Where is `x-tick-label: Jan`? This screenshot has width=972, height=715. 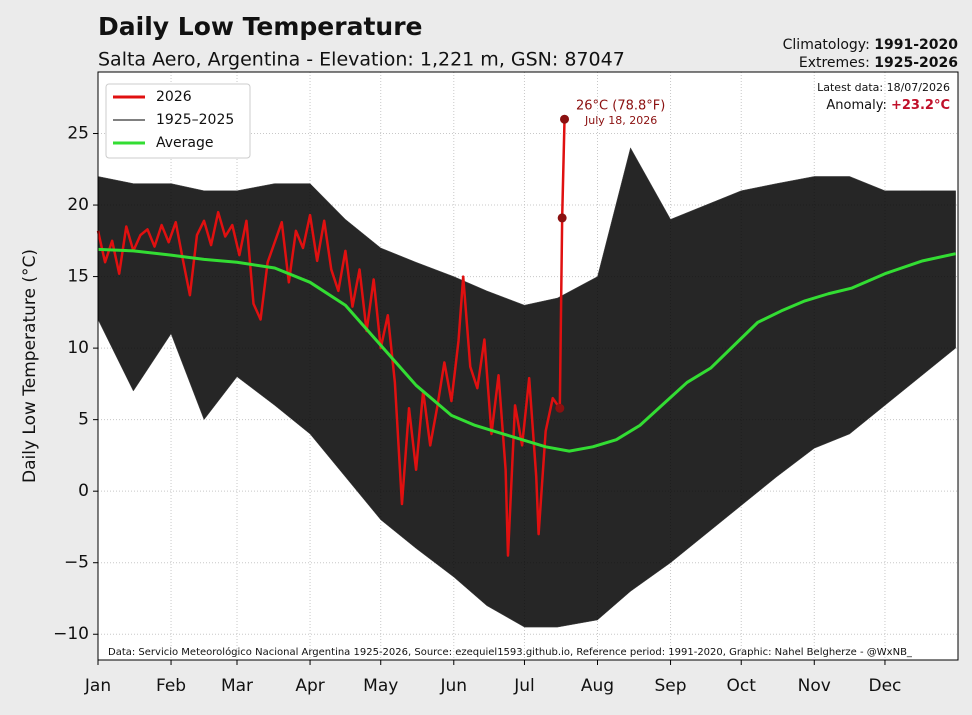
x-tick-label: Jan is located at coordinates (97, 686).